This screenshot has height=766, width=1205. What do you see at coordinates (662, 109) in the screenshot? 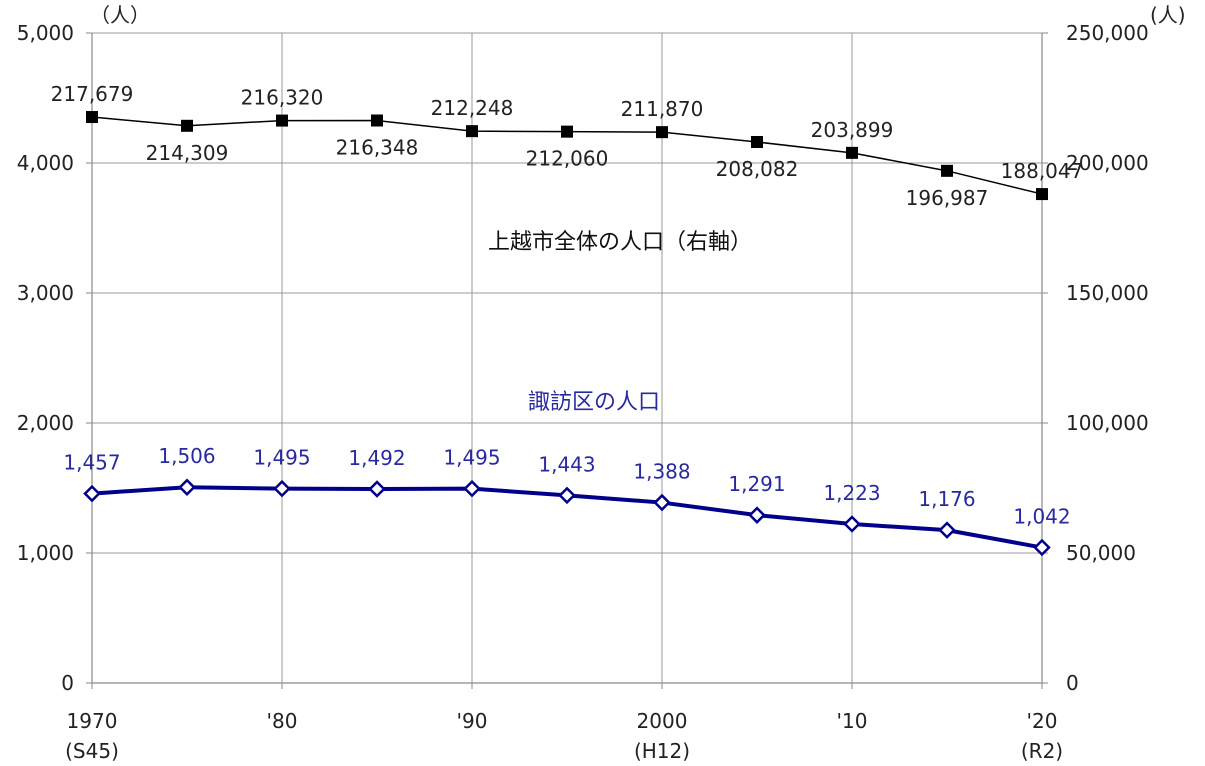
I see `joetsu-data-label: 211,870` at bounding box center [662, 109].